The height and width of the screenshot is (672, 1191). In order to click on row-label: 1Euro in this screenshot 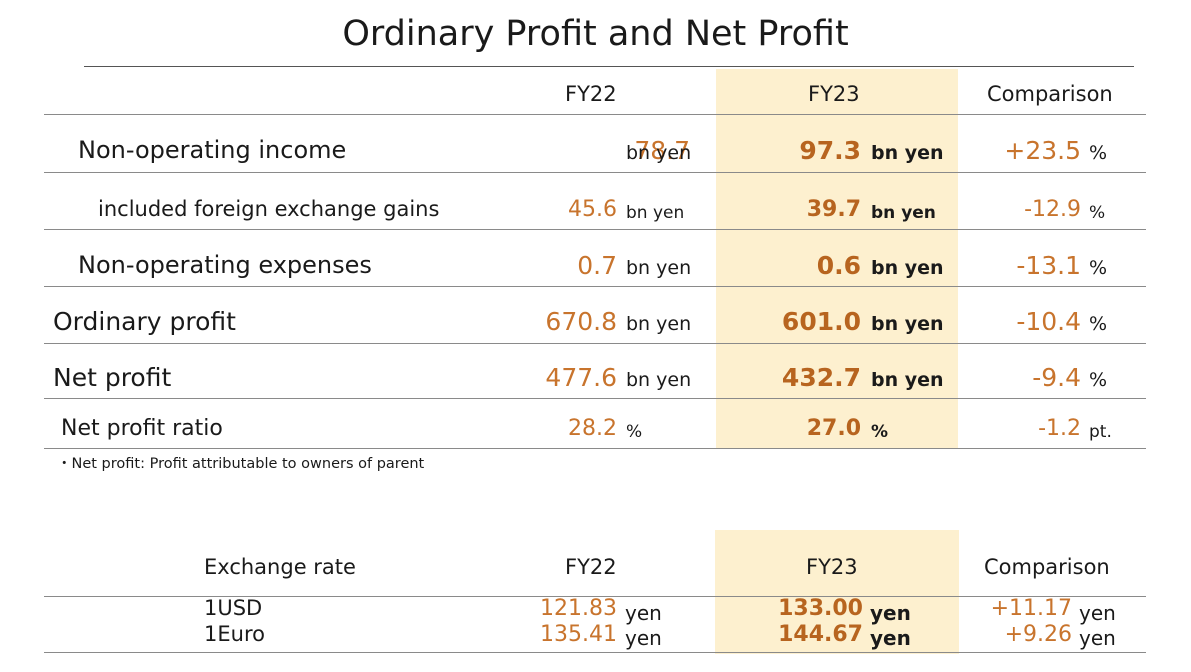, I will do `click(234, 634)`.